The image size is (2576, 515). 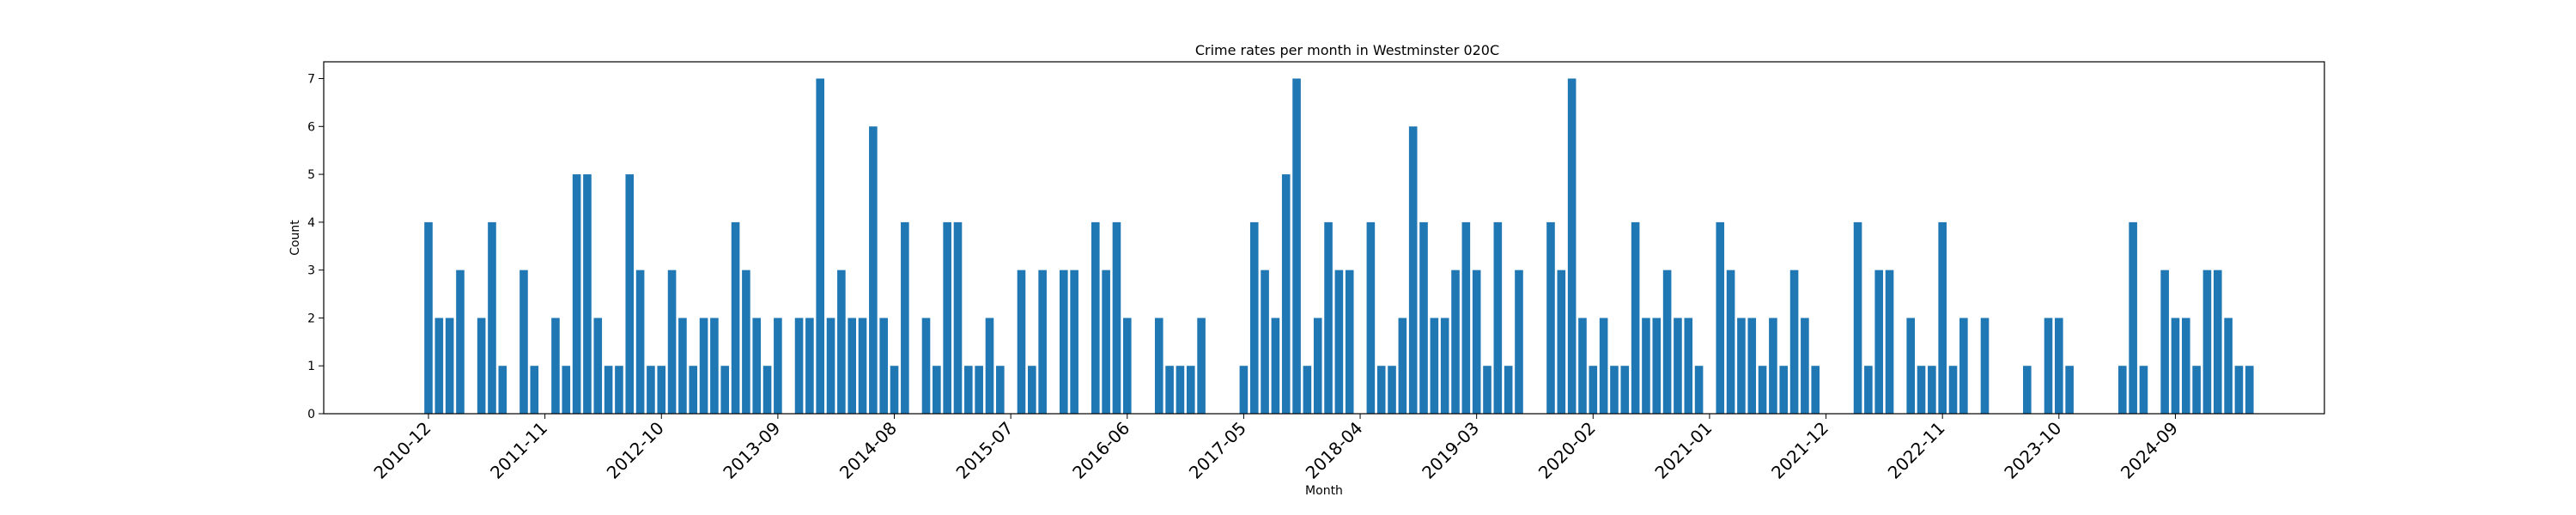 What do you see at coordinates (311, 80) in the screenshot?
I see `y-tick-label: 7` at bounding box center [311, 80].